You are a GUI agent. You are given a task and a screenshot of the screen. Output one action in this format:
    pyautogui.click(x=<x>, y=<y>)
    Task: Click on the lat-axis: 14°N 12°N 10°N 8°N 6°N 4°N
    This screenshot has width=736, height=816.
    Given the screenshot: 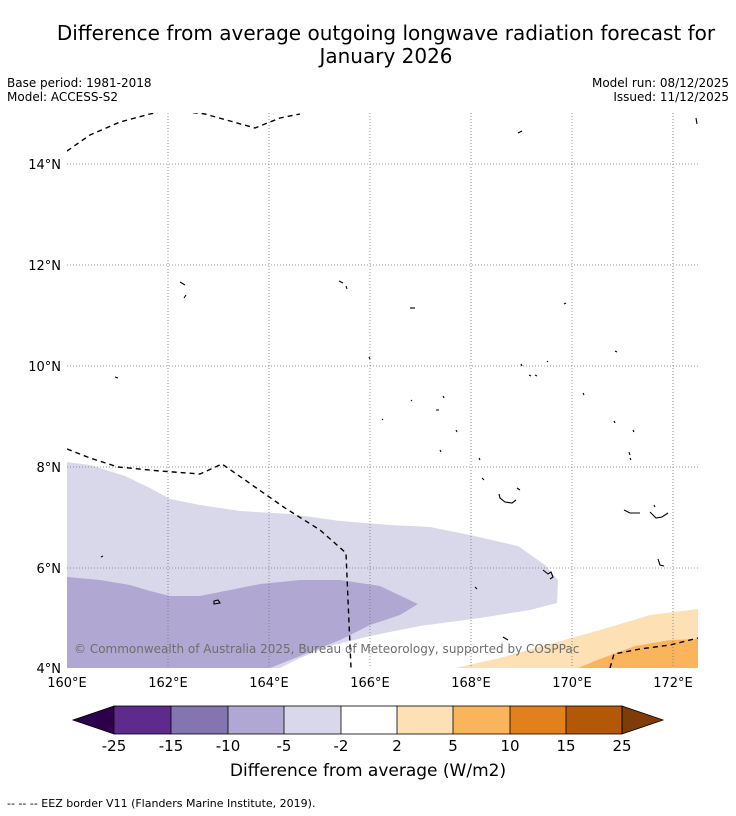 What is the action you would take?
    pyautogui.click(x=44, y=417)
    